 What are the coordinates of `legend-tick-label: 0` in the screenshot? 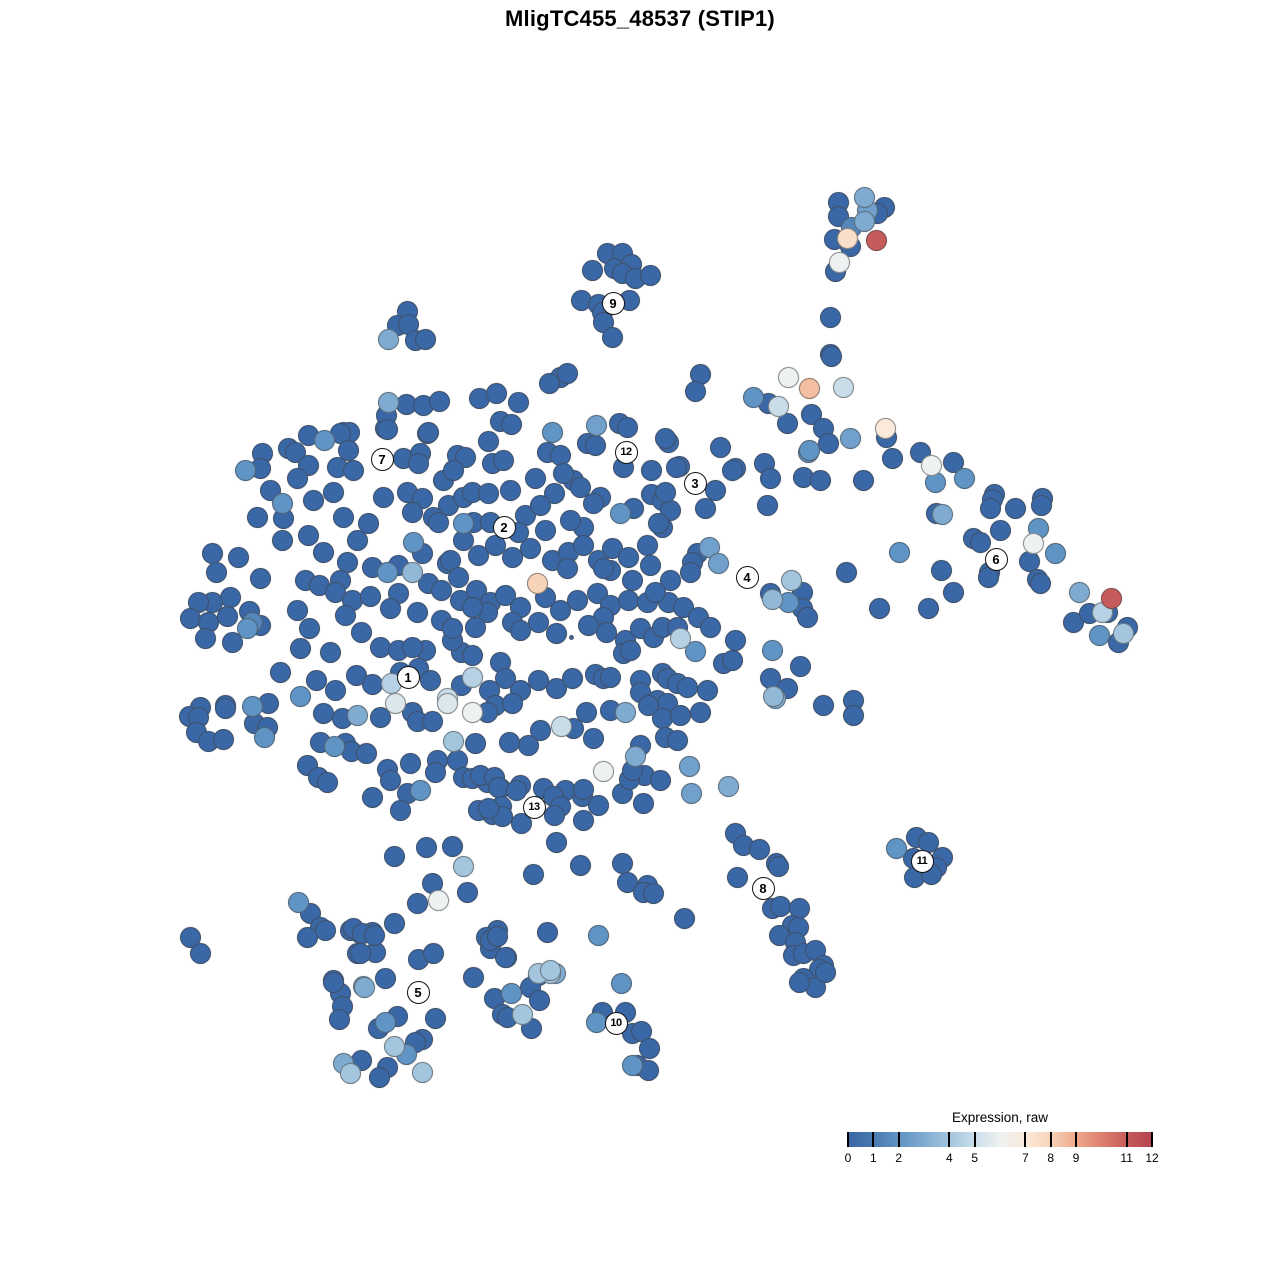 It's located at (848, 1158).